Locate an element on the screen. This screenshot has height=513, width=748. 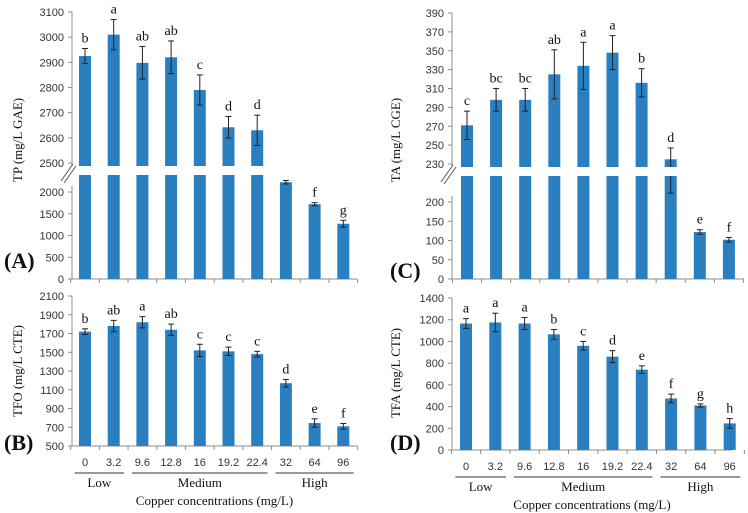
y-tick-label: 100 is located at coordinates (435, 242).